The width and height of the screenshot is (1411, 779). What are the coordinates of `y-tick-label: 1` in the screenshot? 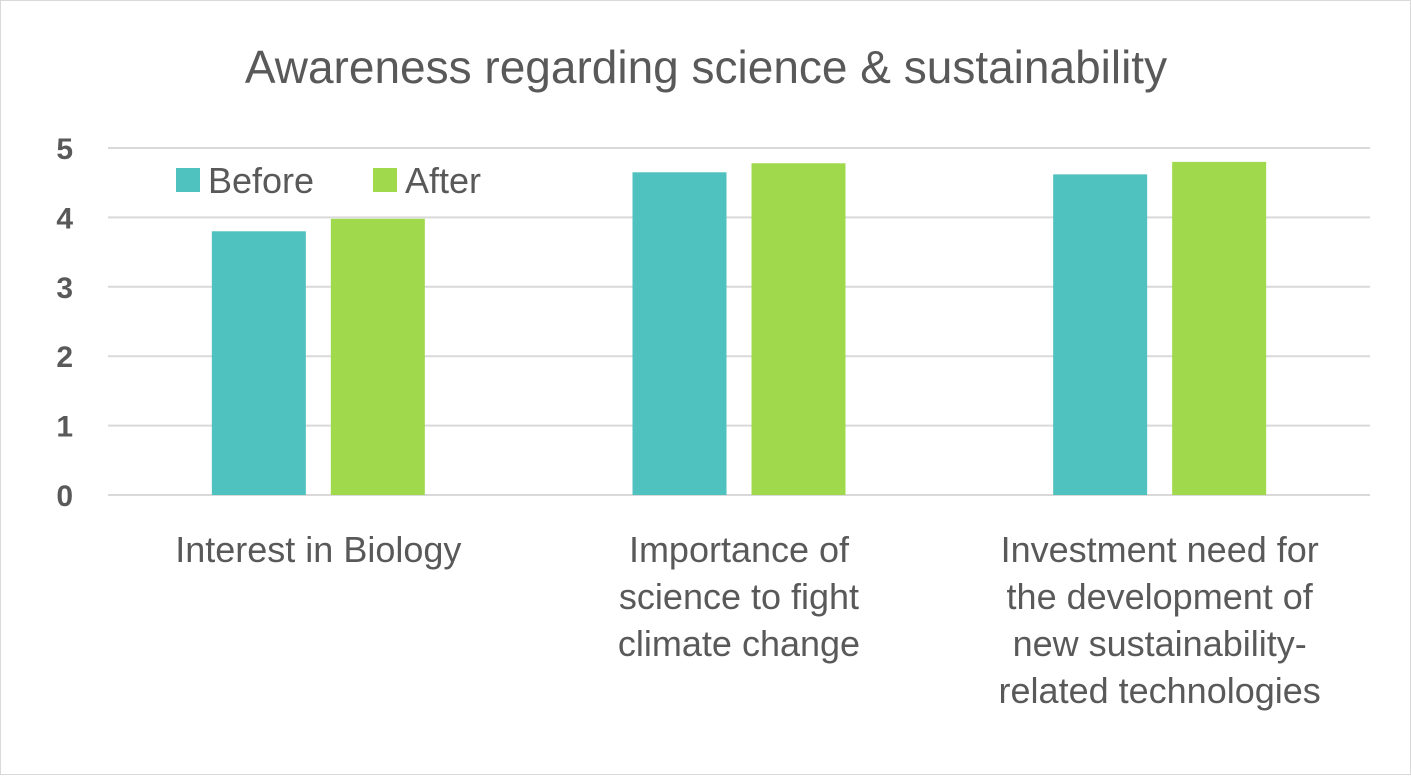 It's located at (64, 427).